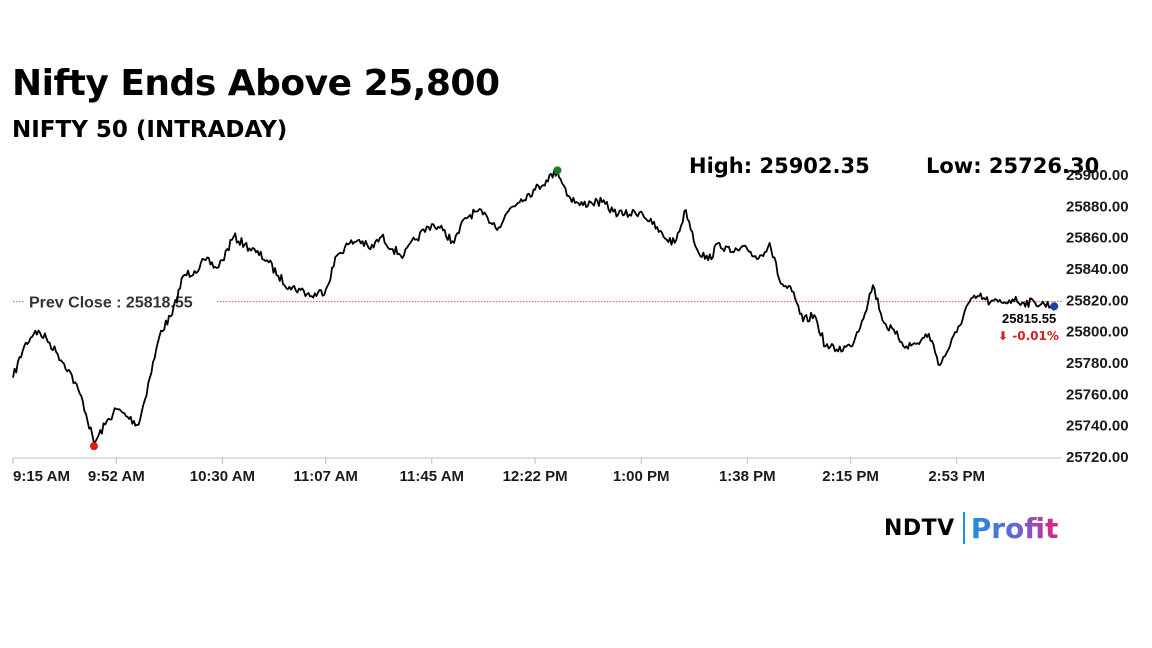 This screenshot has width=1152, height=648. I want to click on x-tick-label: 1:38 PM, so click(747, 476).